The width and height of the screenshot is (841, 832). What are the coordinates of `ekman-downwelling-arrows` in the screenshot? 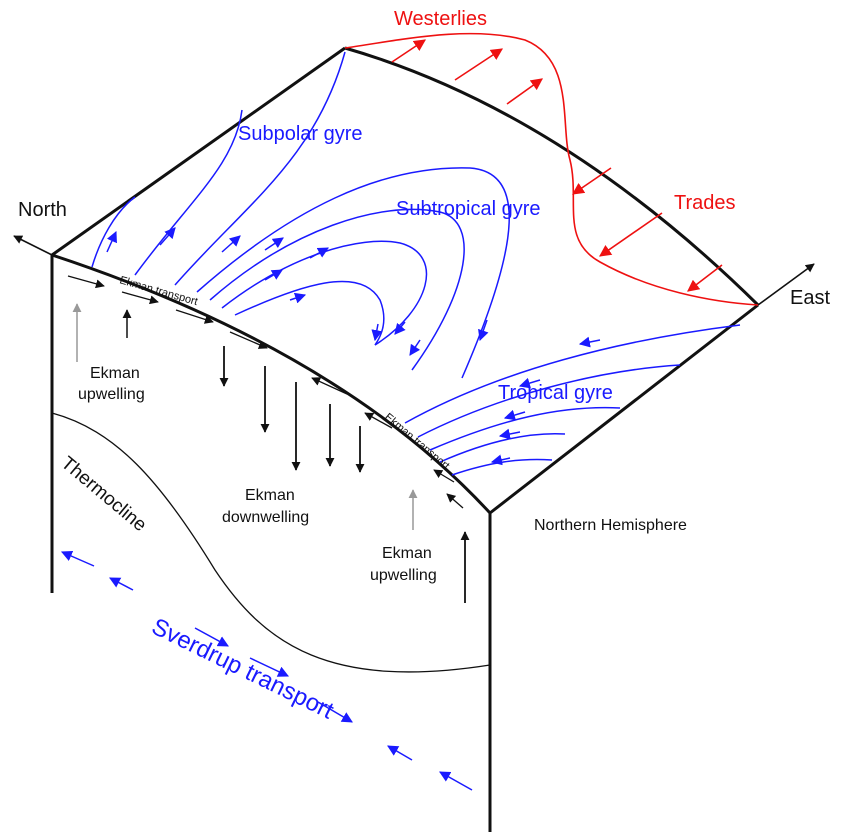 It's located at (292, 409).